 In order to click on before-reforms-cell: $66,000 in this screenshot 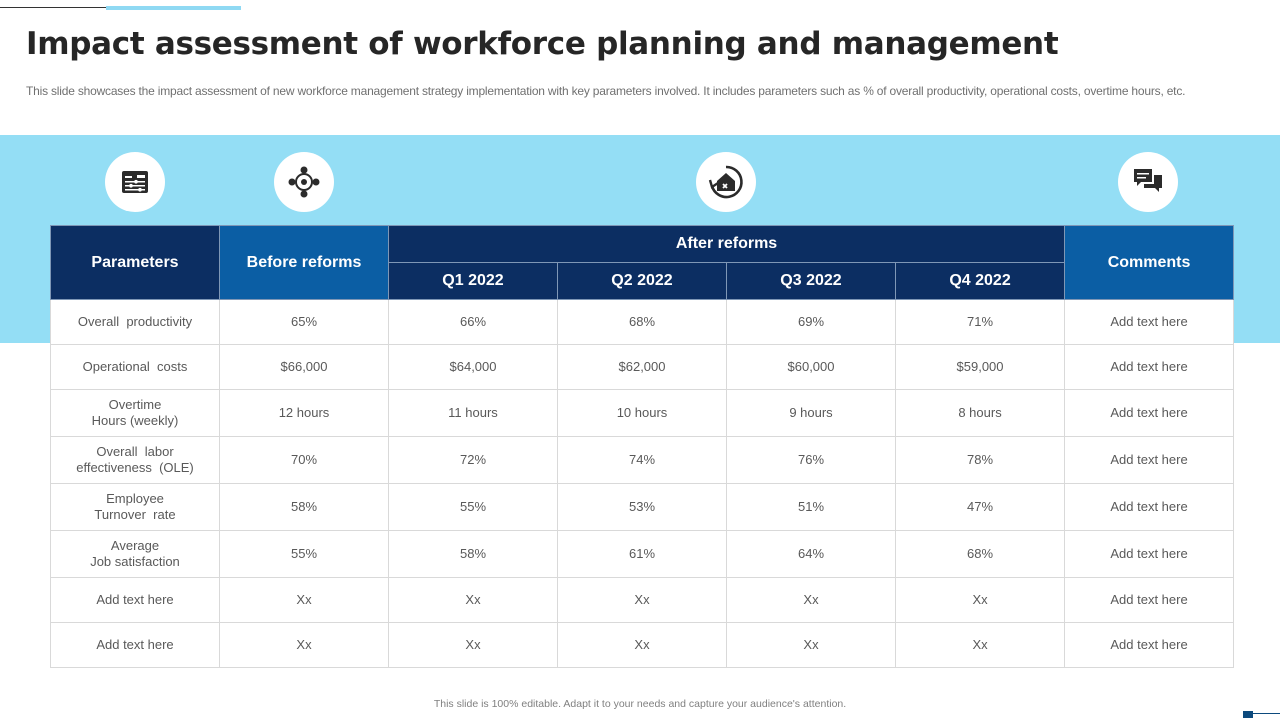, I will do `click(304, 367)`.